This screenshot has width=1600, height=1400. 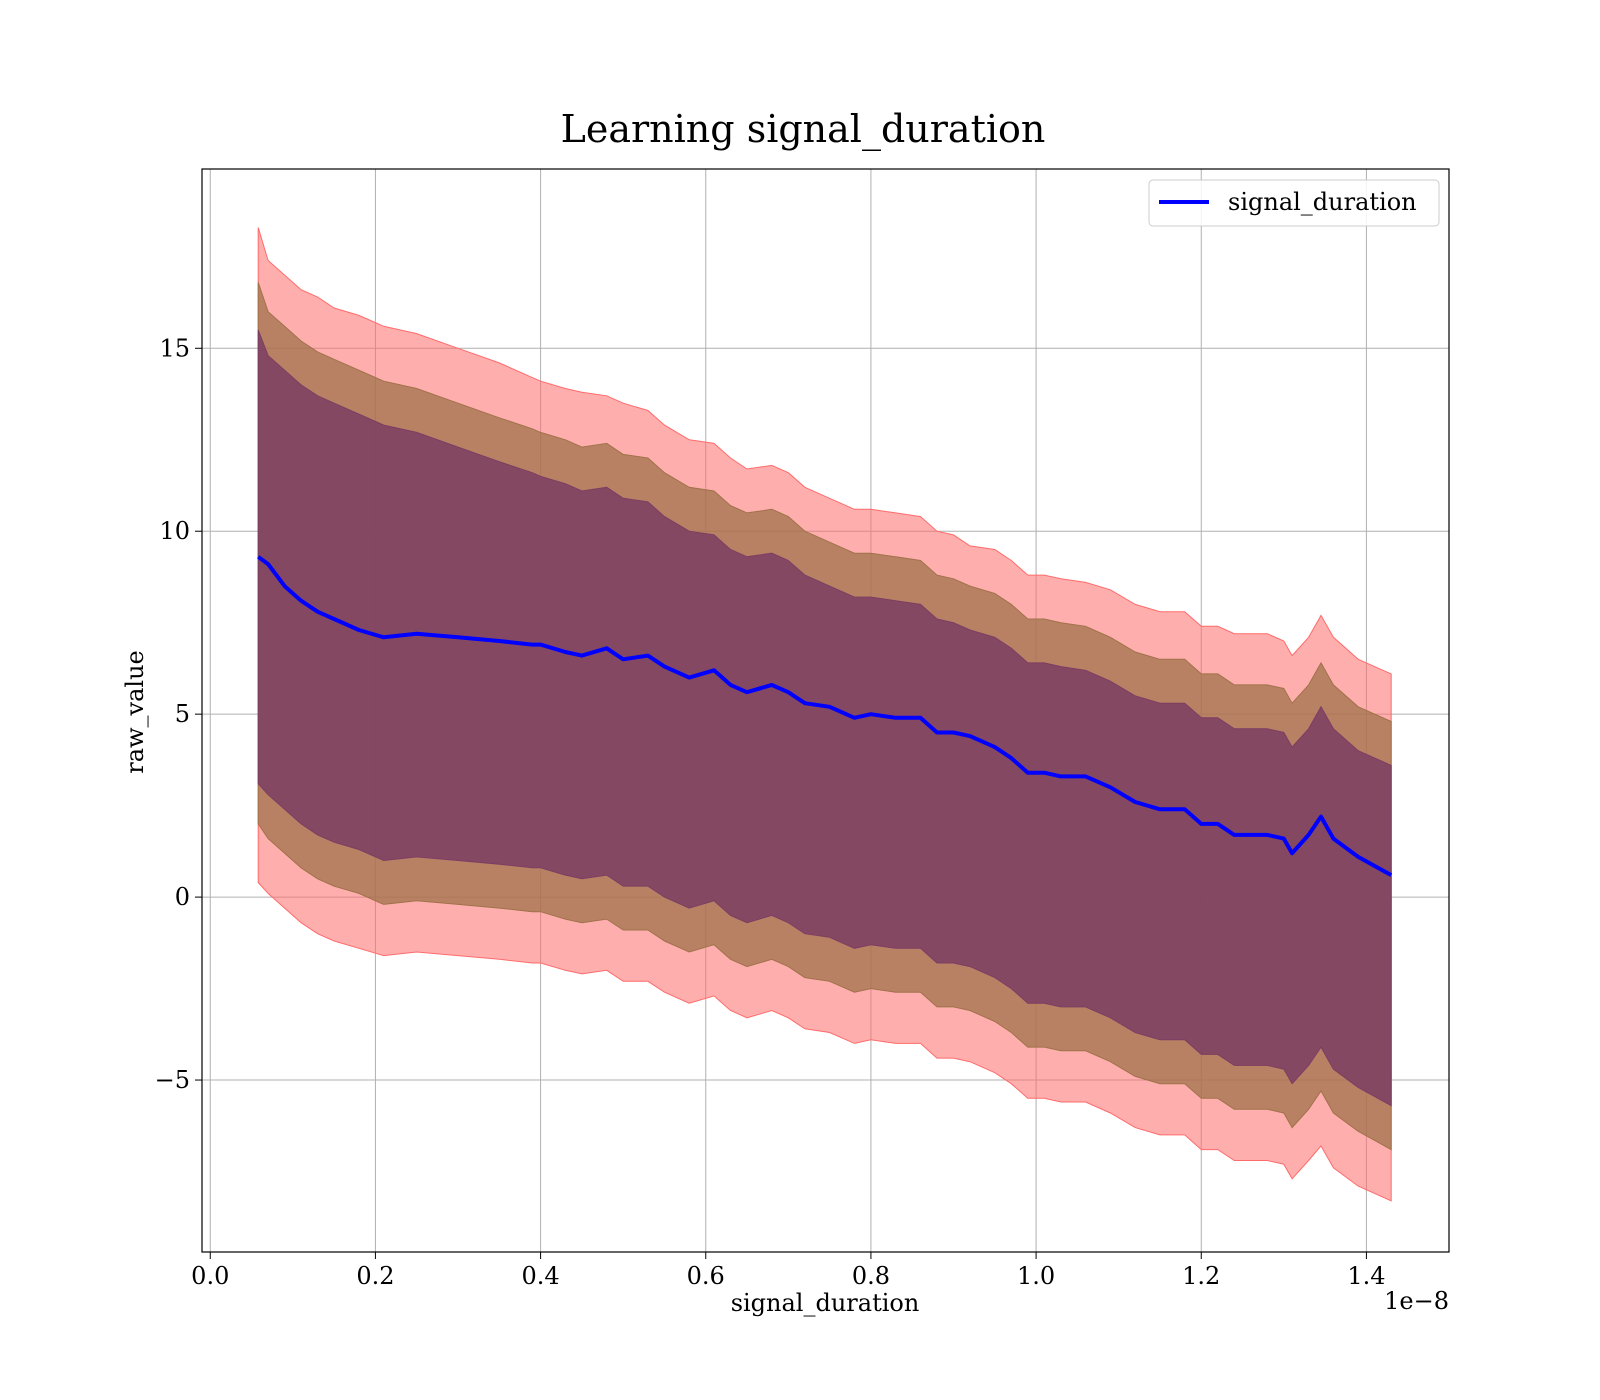 What do you see at coordinates (1322, 202) in the screenshot?
I see `legend-label: signal_duration` at bounding box center [1322, 202].